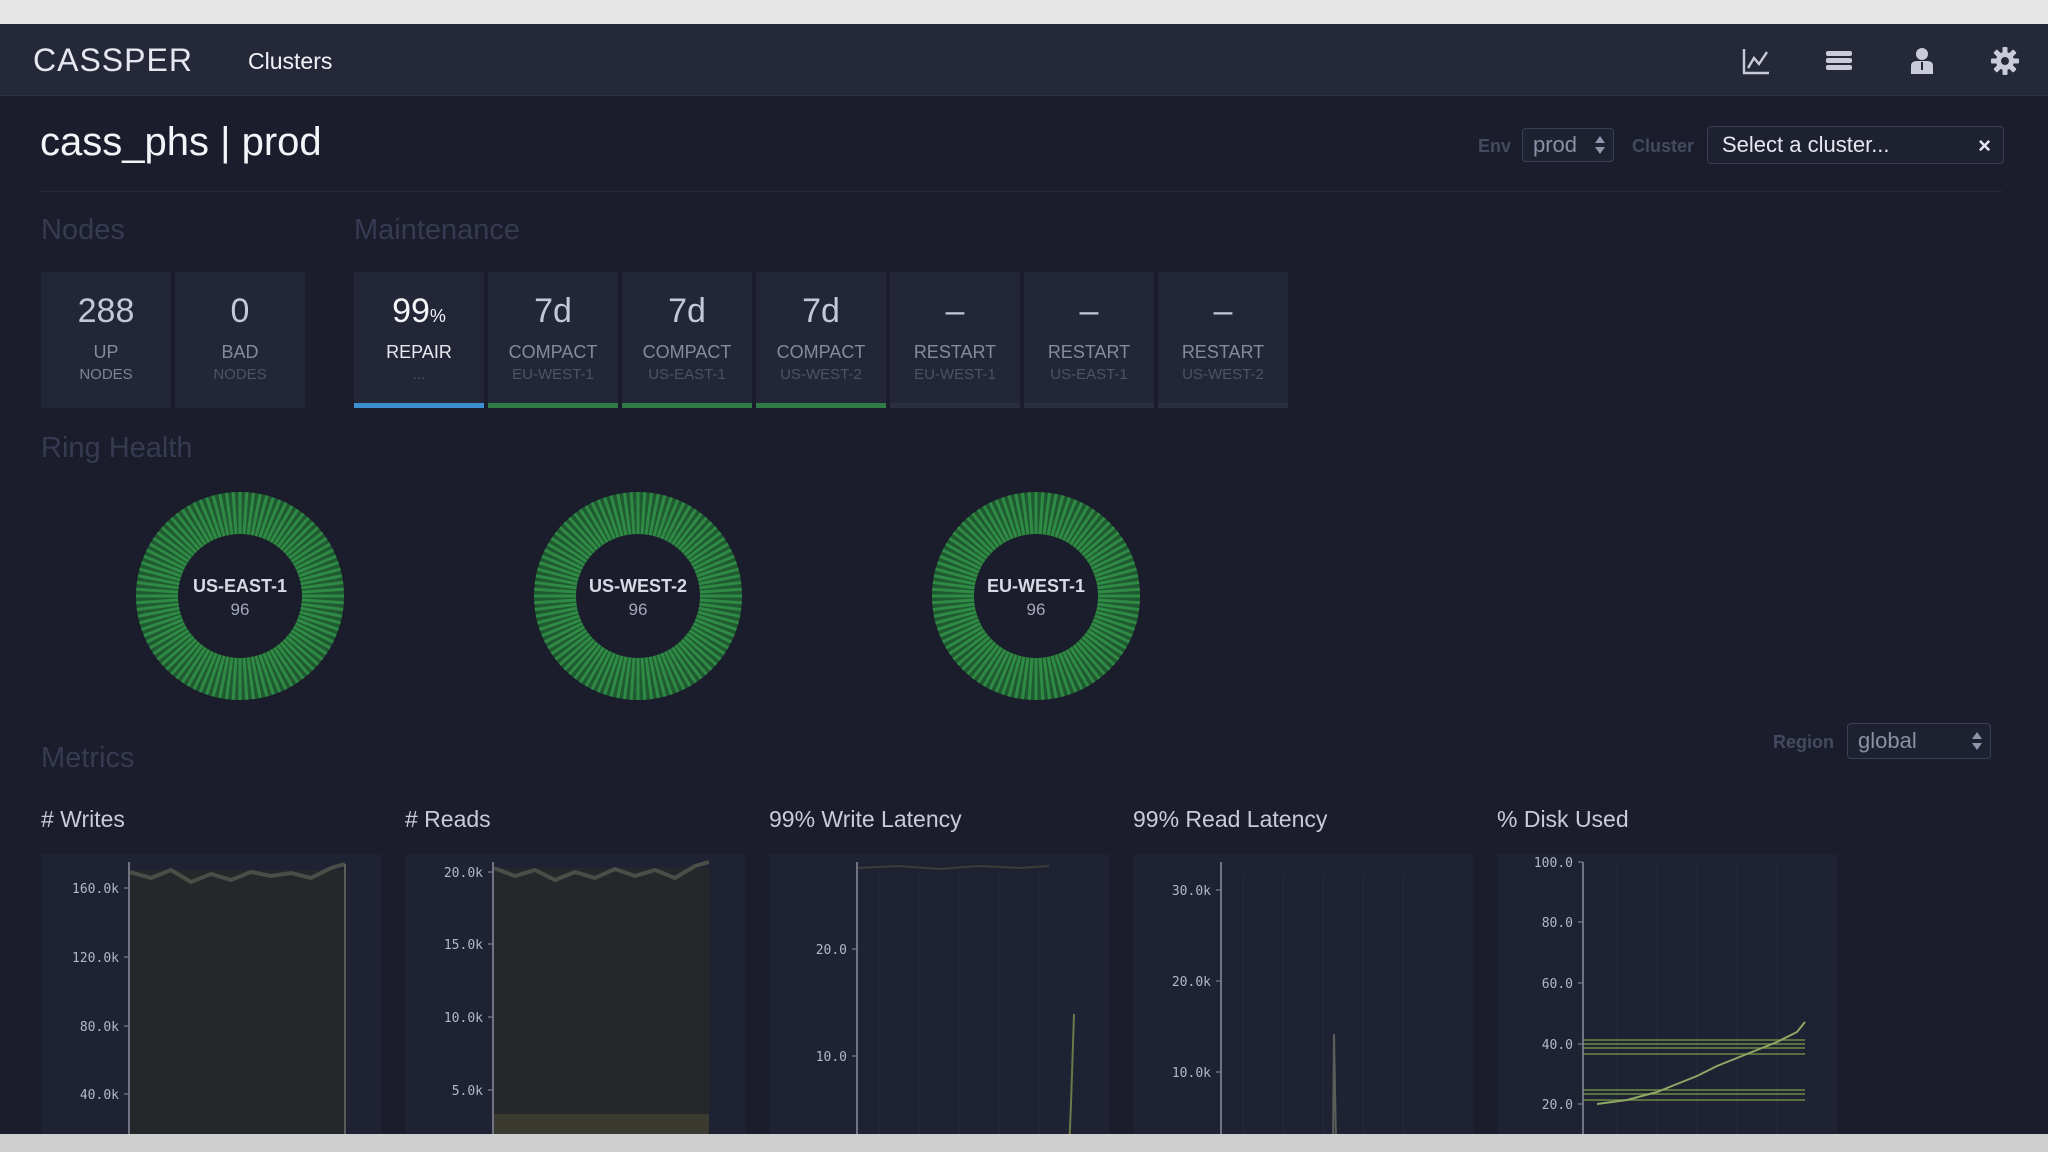 This screenshot has height=1152, width=2048. What do you see at coordinates (638, 596) in the screenshot?
I see `ring-us-west-2: US-WEST-2 96` at bounding box center [638, 596].